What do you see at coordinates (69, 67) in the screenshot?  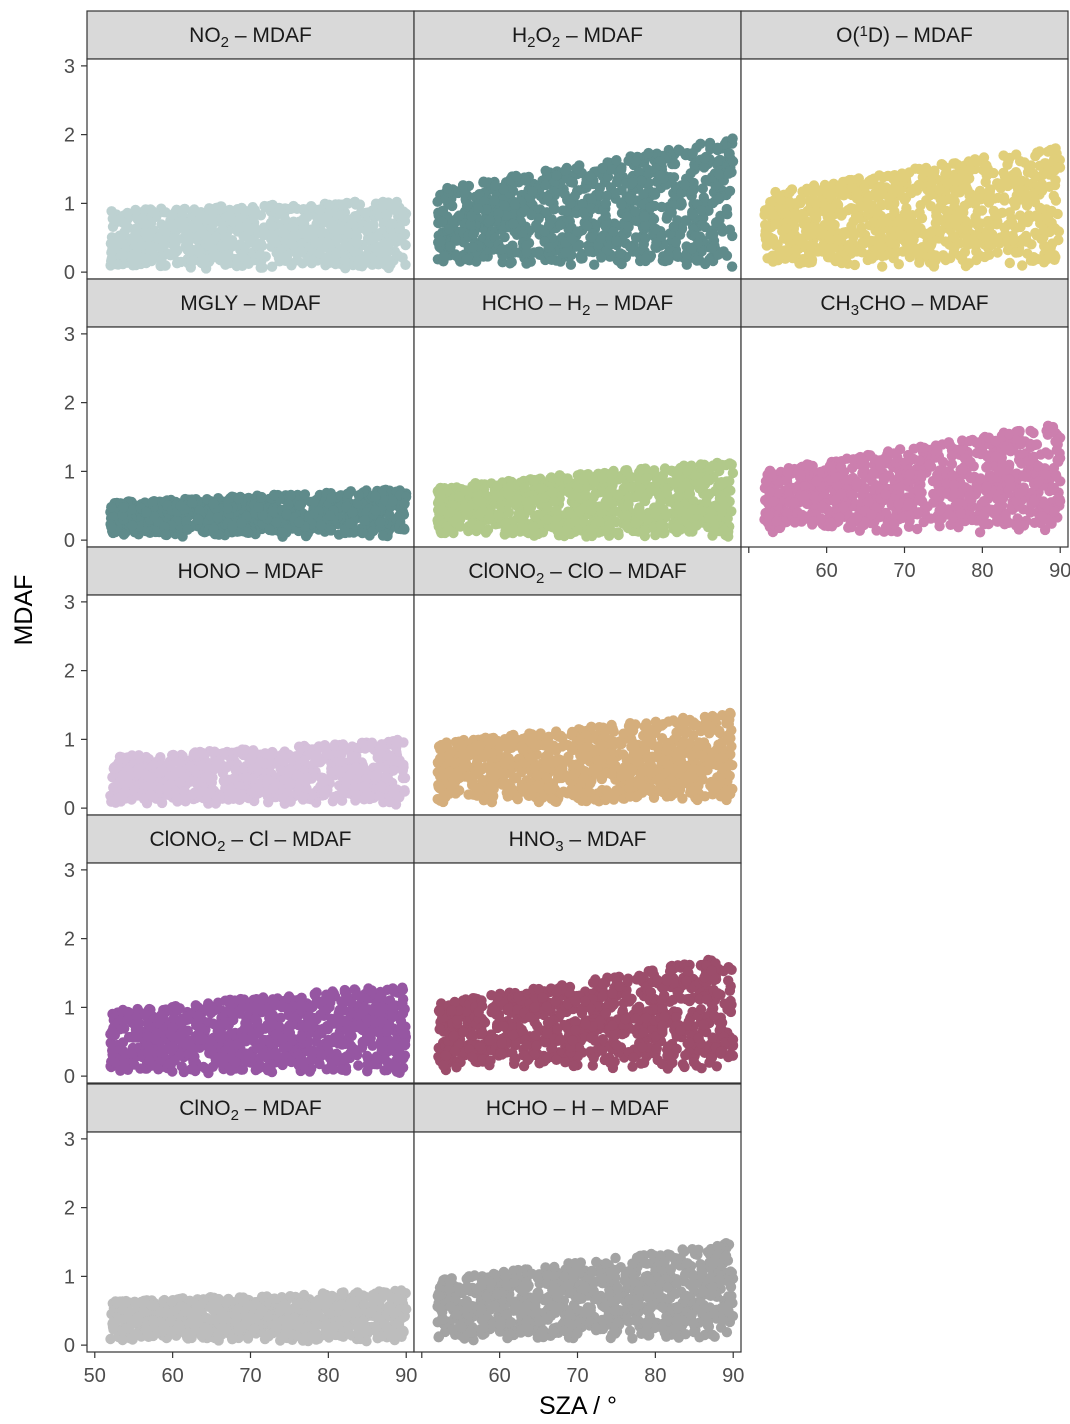 I see `y-tick-label: 3` at bounding box center [69, 67].